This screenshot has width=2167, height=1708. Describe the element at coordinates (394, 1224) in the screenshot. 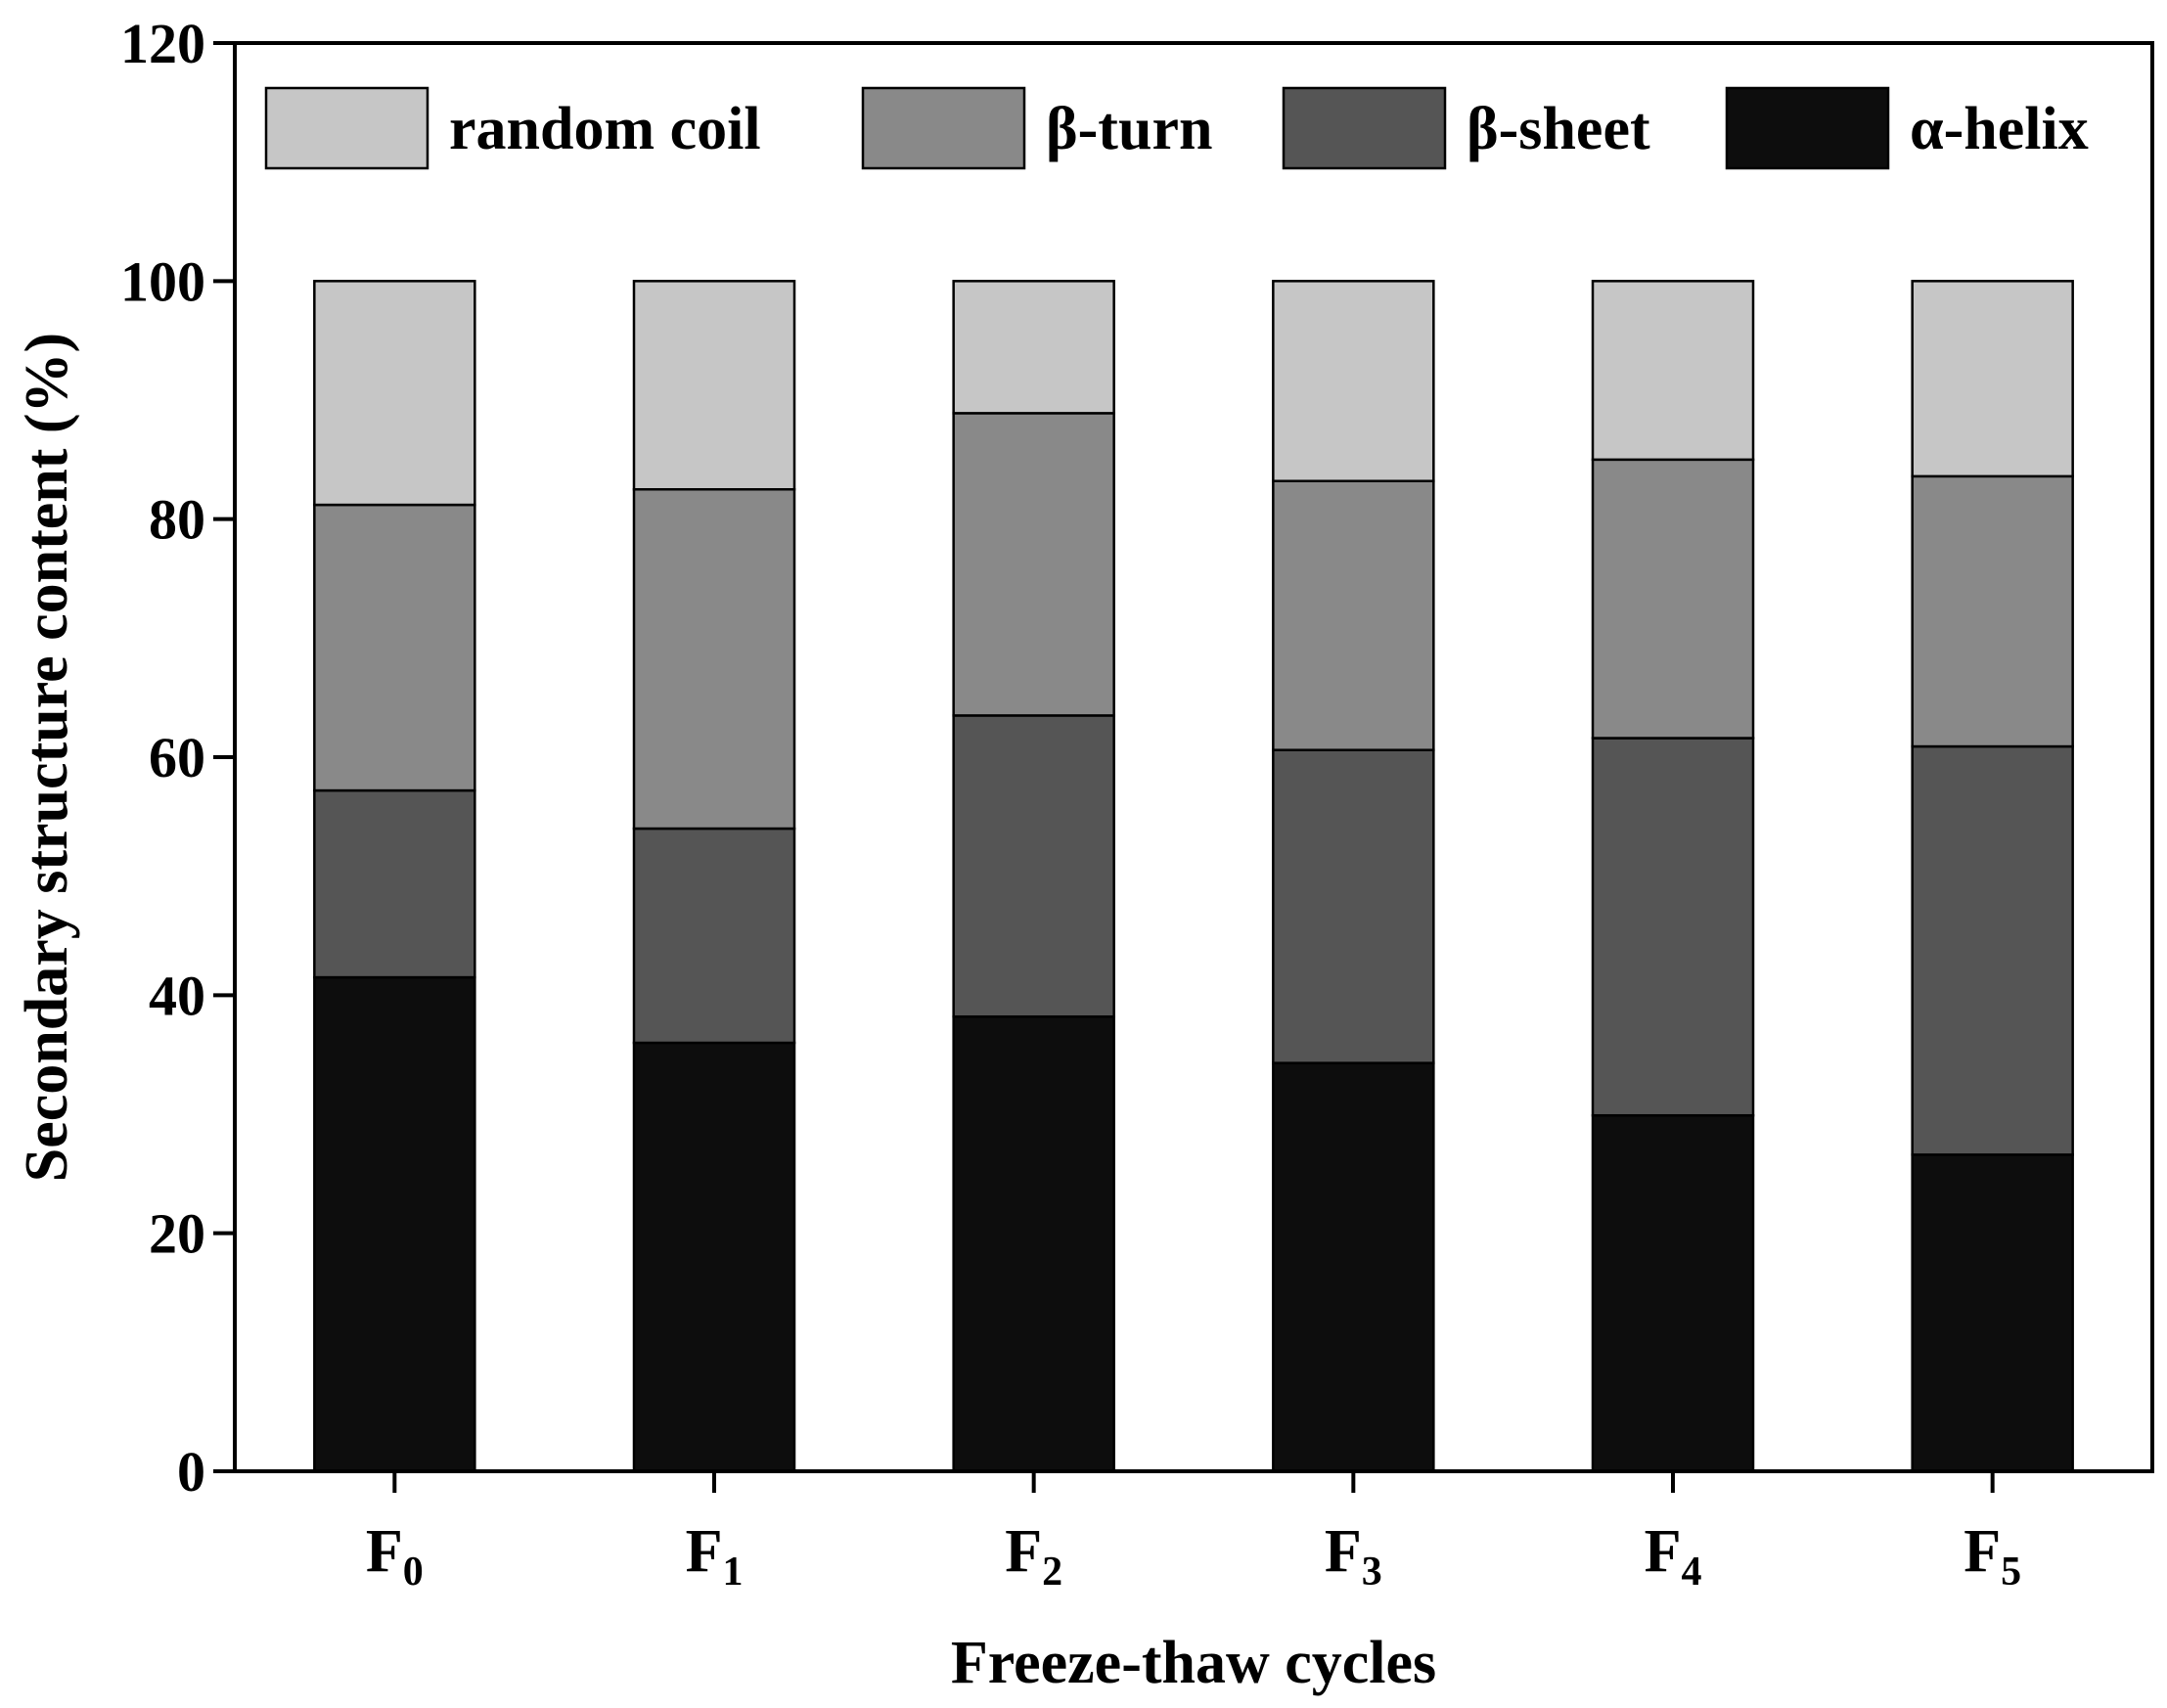

I see `bar-segment-F0-s0` at that location.